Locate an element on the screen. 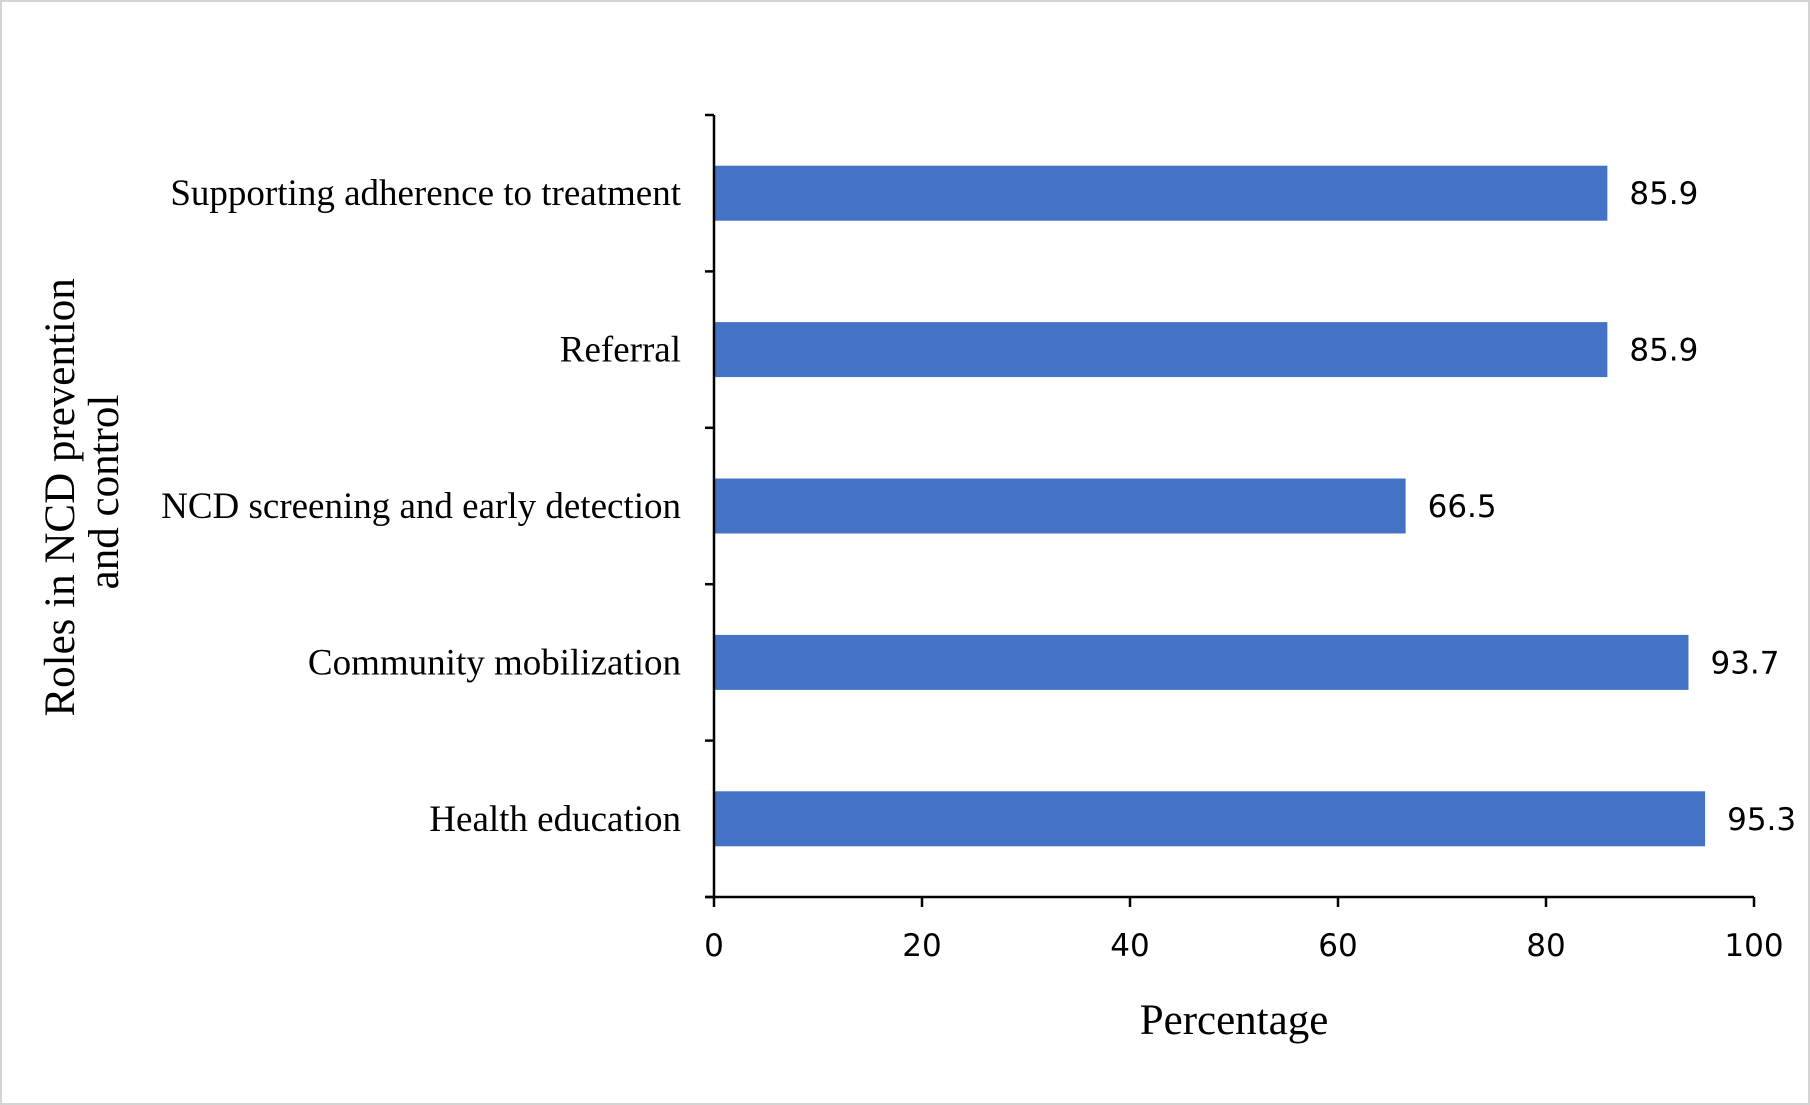 This screenshot has height=1105, width=1810. data-label: 66.5 is located at coordinates (1462, 507).